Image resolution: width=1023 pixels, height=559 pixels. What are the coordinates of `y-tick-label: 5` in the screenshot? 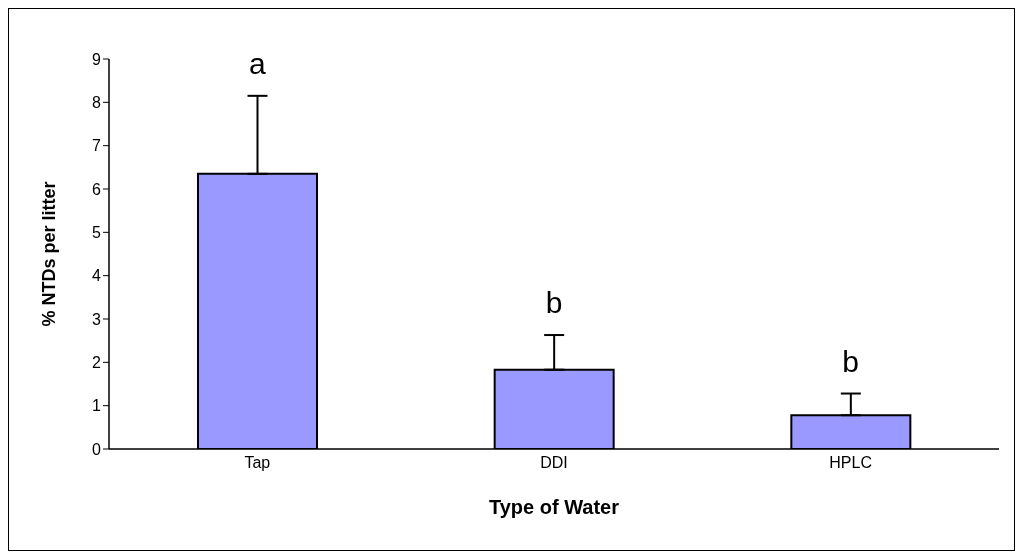 It's located at (97, 233).